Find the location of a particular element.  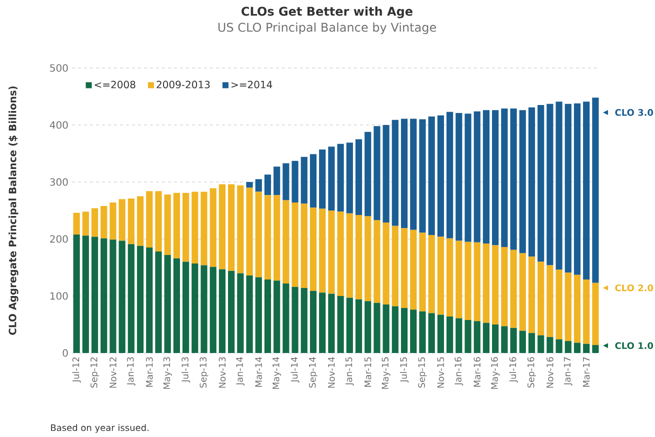

legend-label: <=2008 is located at coordinates (115, 84).